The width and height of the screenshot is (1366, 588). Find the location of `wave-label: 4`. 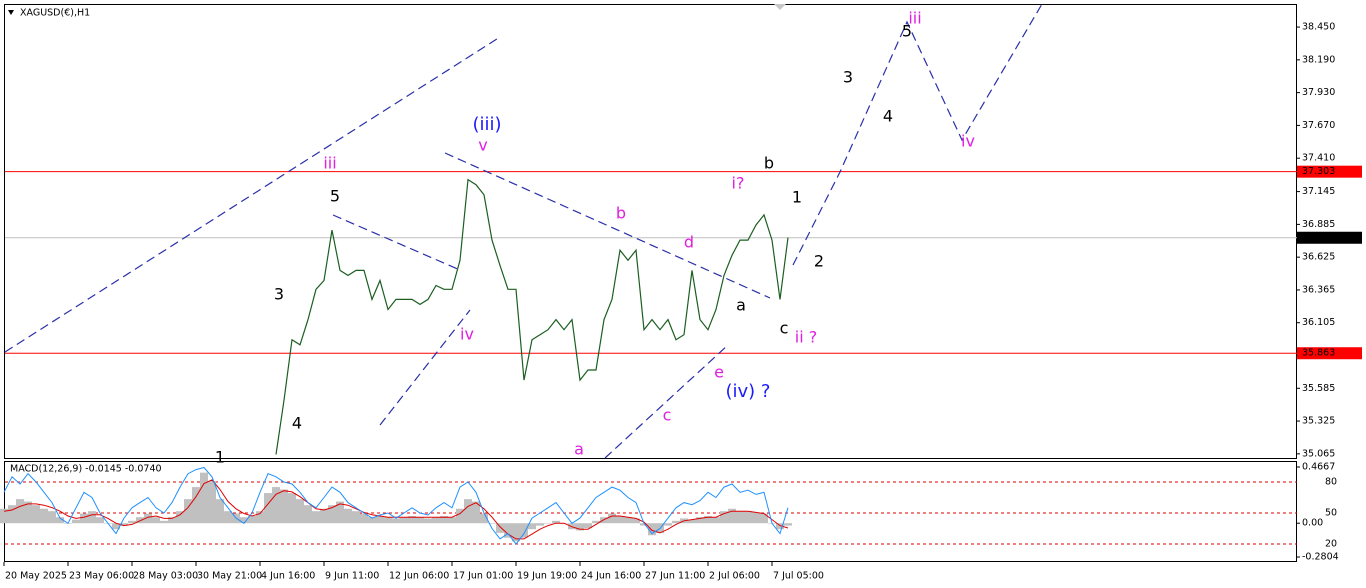

wave-label: 4 is located at coordinates (297, 423).